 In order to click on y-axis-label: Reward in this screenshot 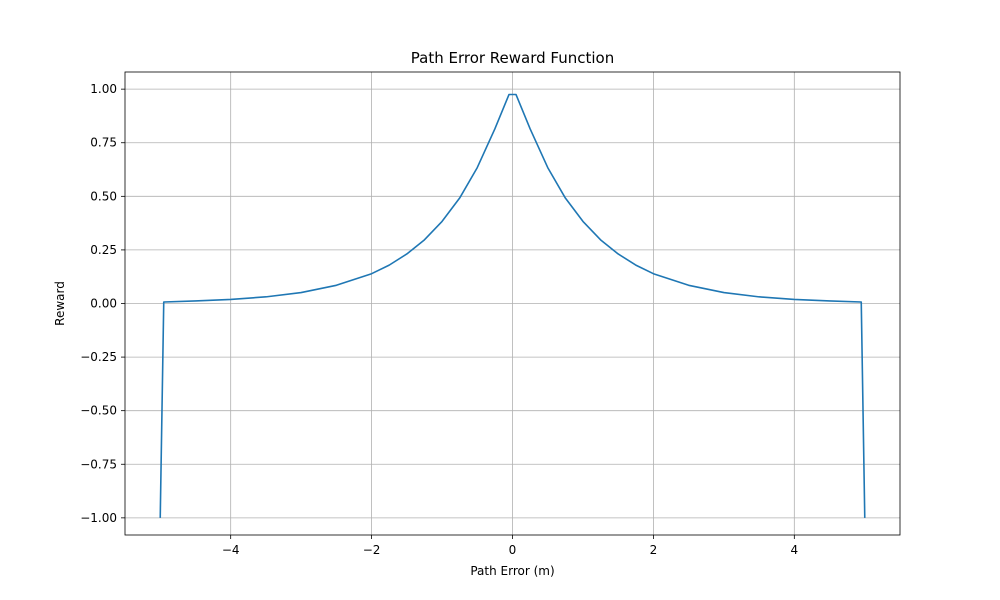, I will do `click(60, 303)`.